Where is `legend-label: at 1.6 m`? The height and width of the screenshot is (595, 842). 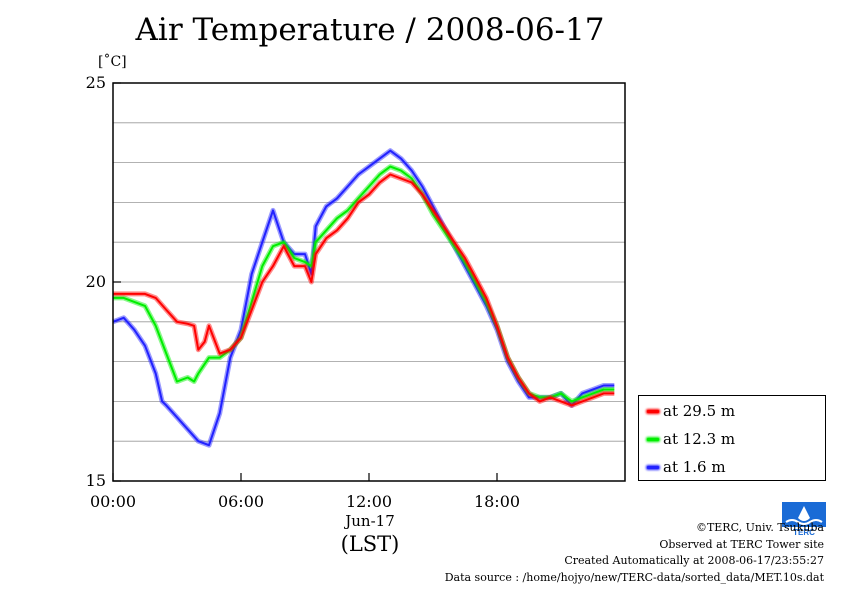 legend-label: at 1.6 m is located at coordinates (694, 467).